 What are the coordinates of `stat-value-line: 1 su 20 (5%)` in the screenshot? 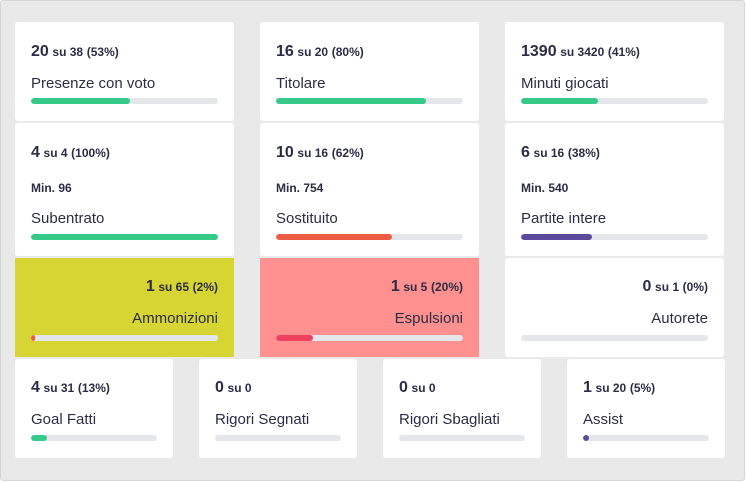 It's located at (619, 388).